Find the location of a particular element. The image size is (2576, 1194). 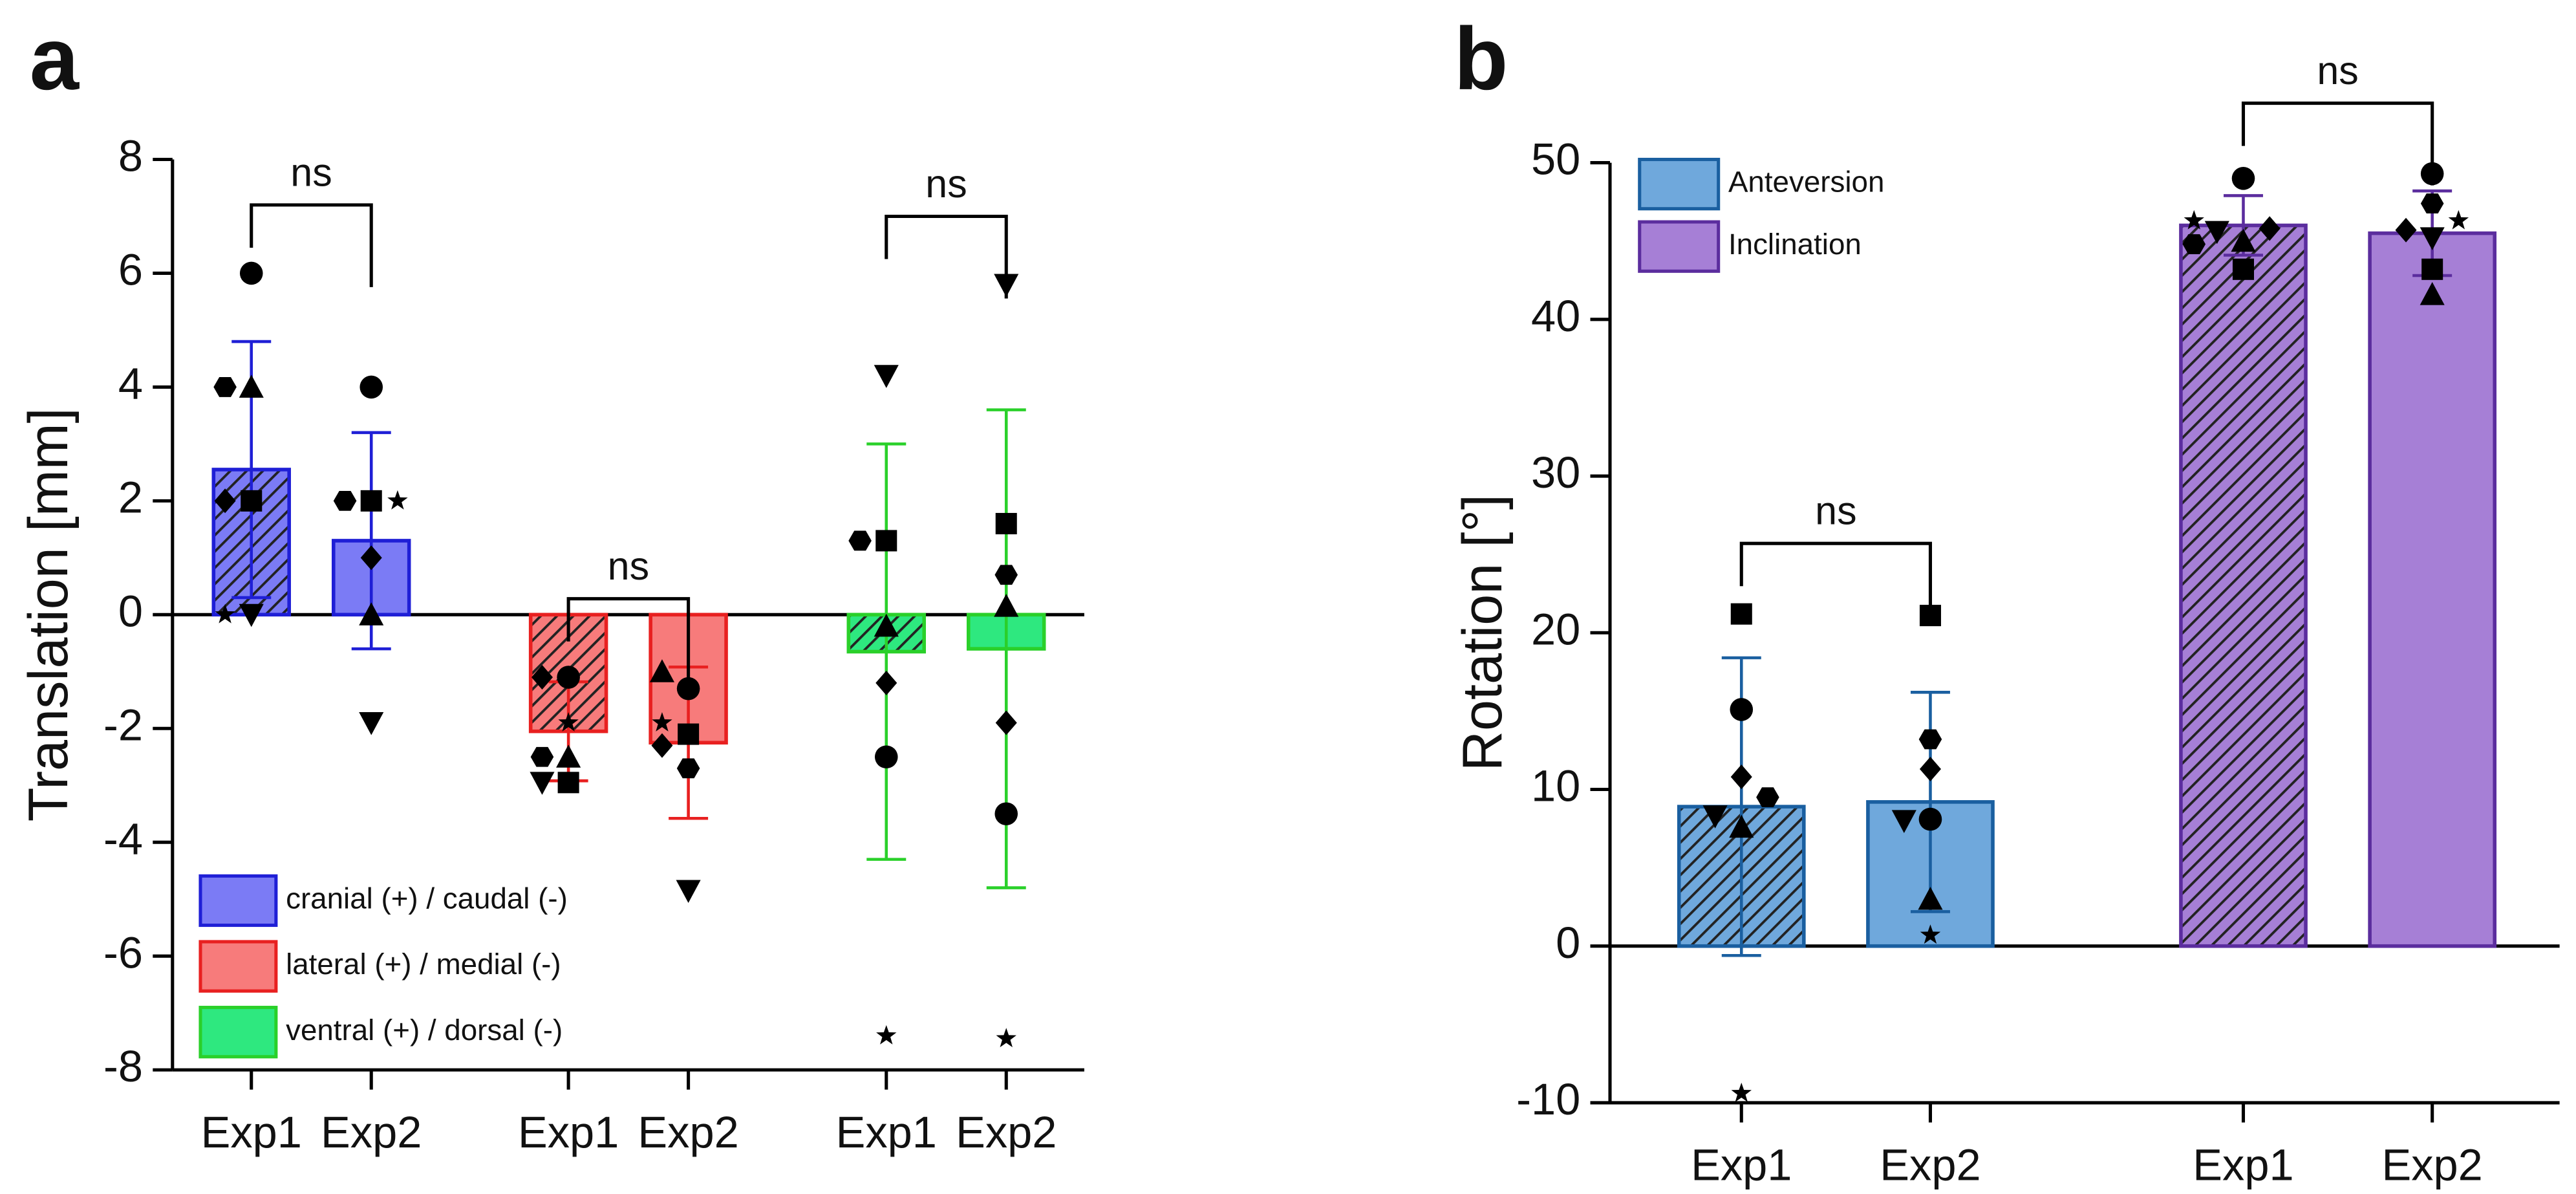

y-tick-label: 30 is located at coordinates (1555, 472).